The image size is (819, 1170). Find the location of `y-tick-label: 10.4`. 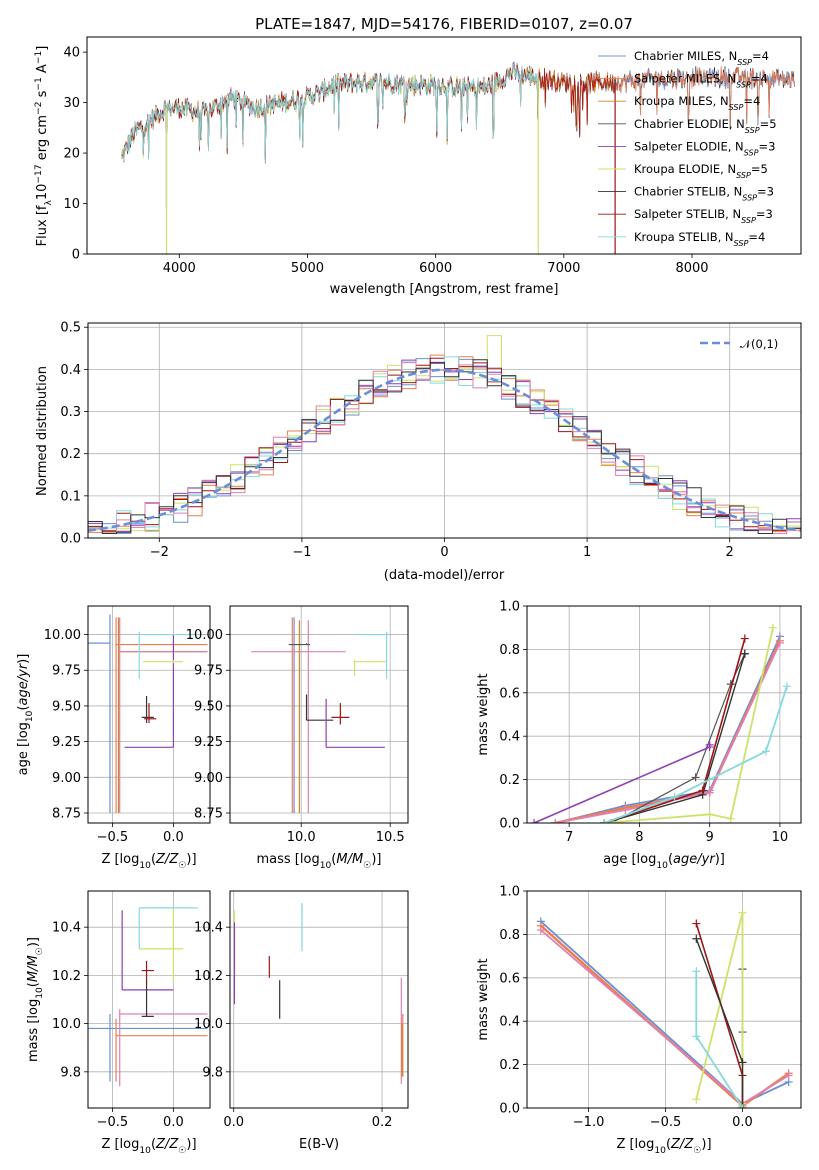

y-tick-label: 10.4 is located at coordinates (208, 928).